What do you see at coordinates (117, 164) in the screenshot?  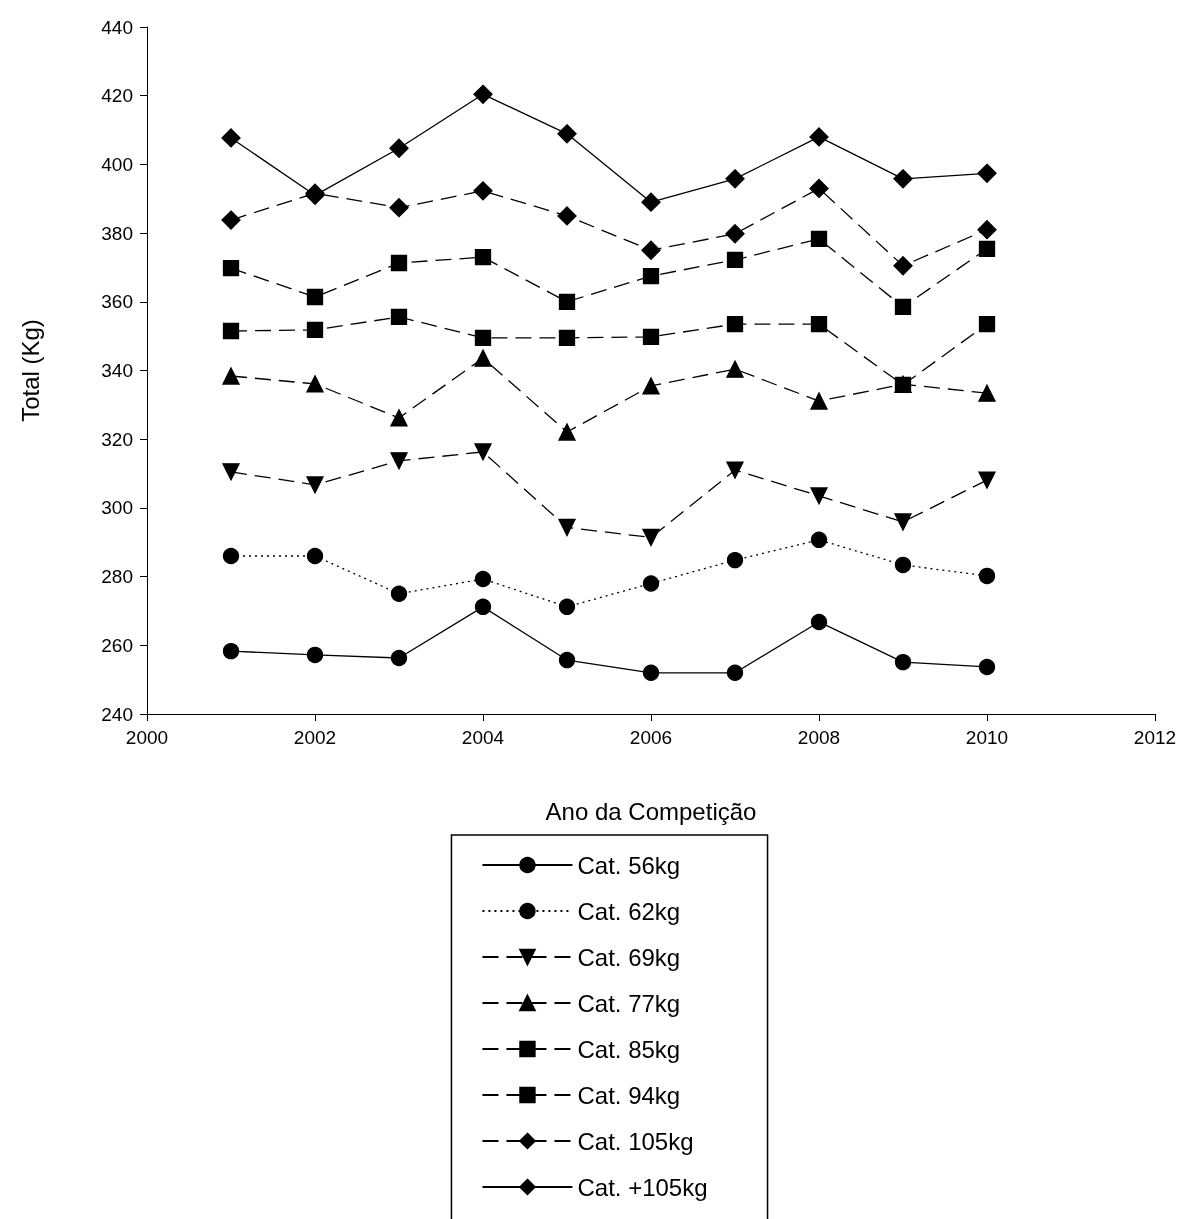 I see `y-tick-label: 400` at bounding box center [117, 164].